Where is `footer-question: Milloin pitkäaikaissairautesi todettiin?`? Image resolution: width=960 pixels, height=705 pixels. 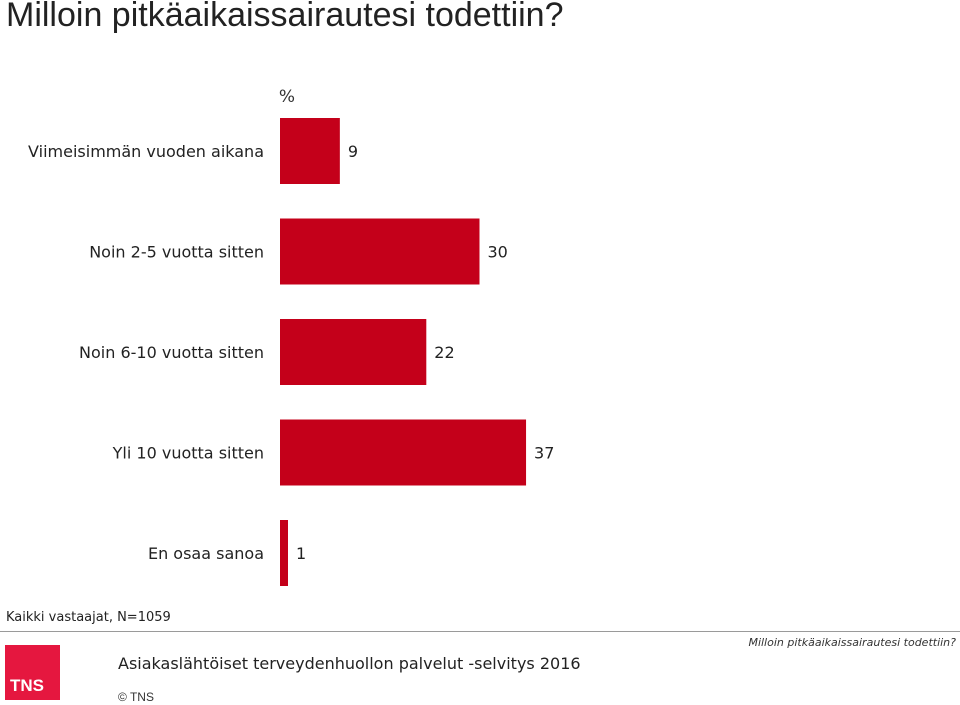 footer-question: Milloin pitkäaikaissairautesi todettiin? is located at coordinates (852, 642).